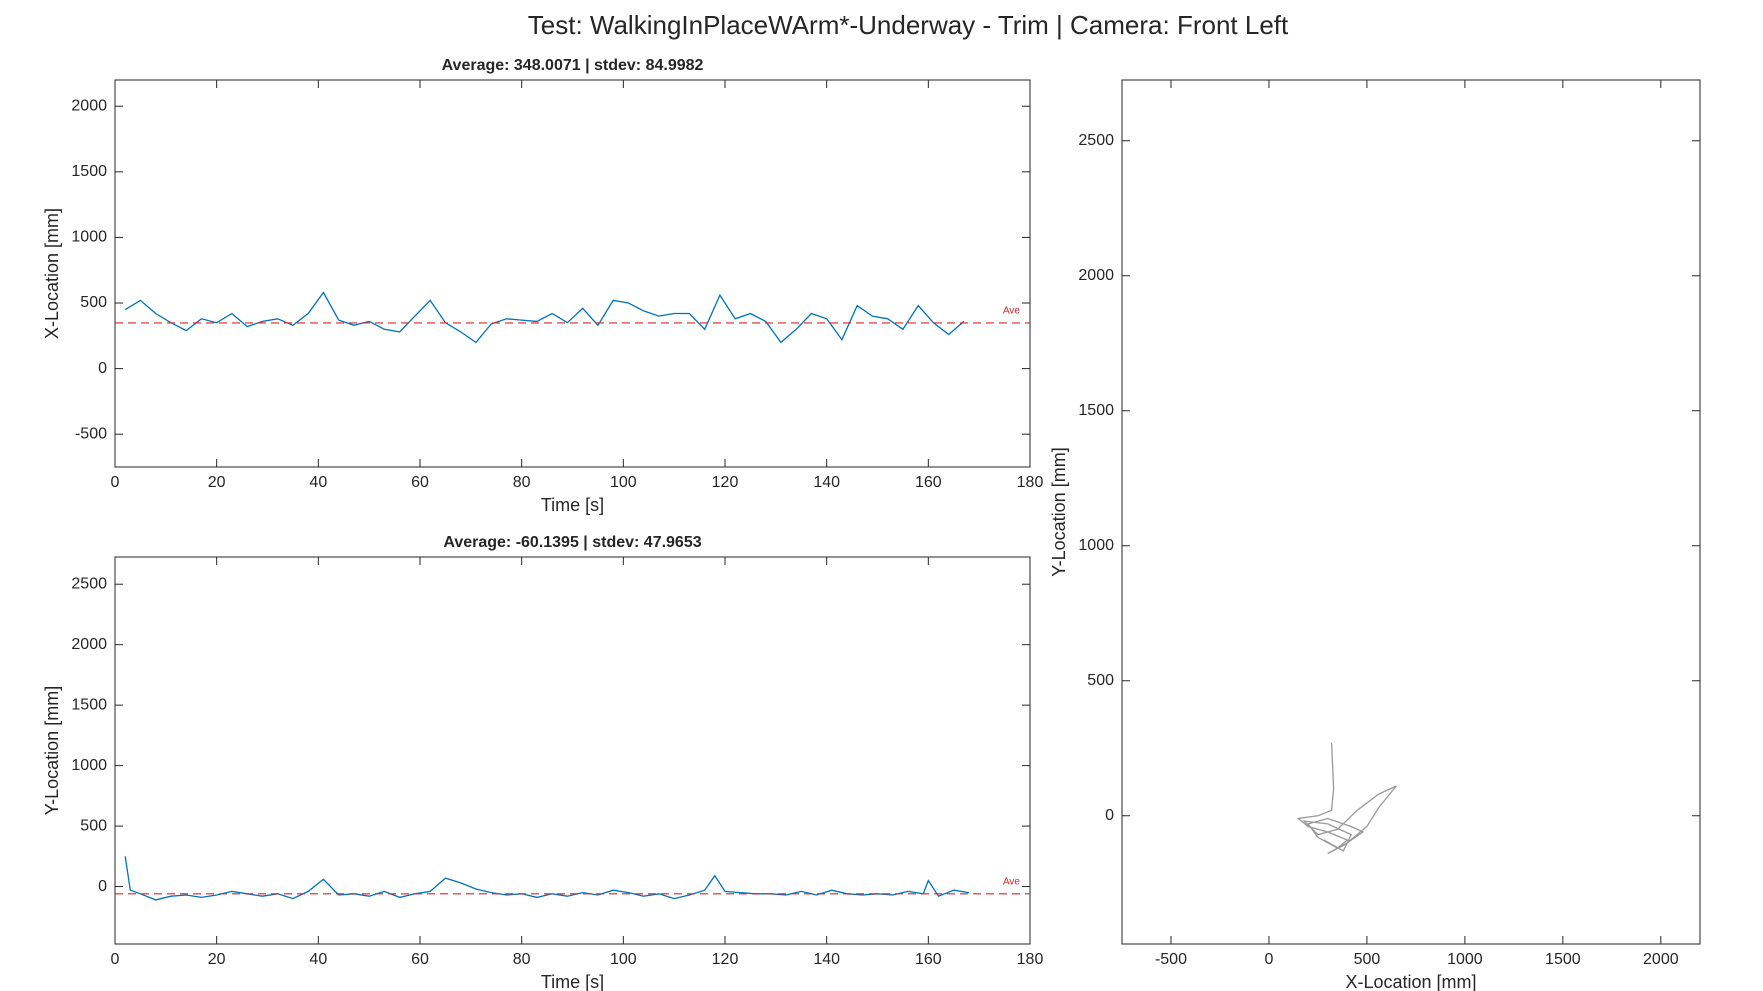  What do you see at coordinates (1171, 959) in the screenshot?
I see `x-tick-label: -500` at bounding box center [1171, 959].